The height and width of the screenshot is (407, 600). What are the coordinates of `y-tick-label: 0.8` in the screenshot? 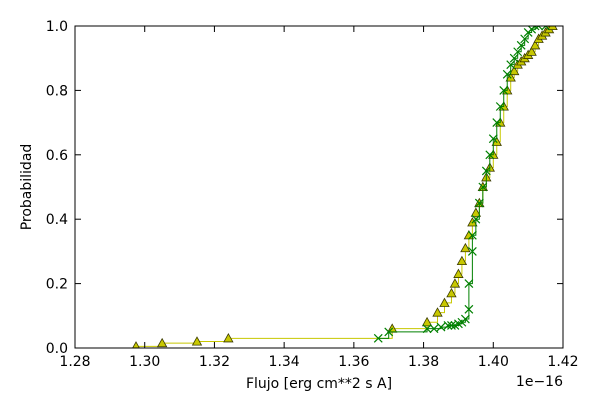 It's located at (57, 91).